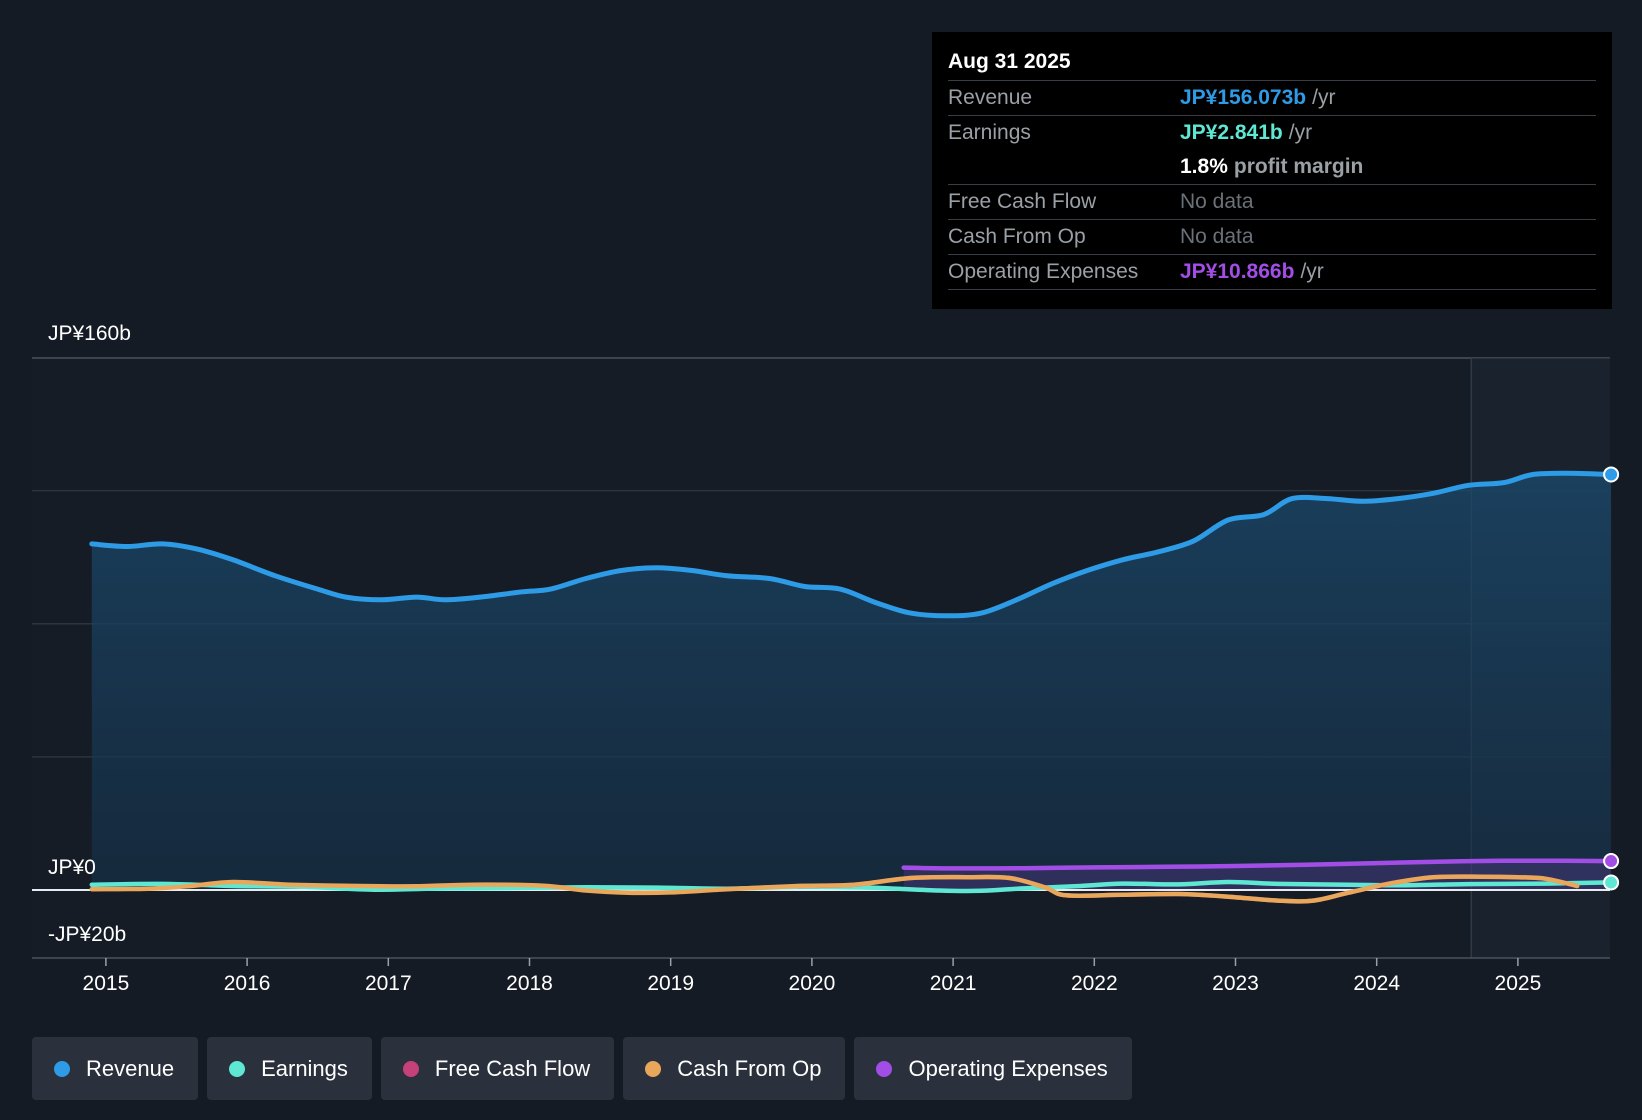 The width and height of the screenshot is (1642, 1120). I want to click on legend-label: Revenue, so click(130, 1068).